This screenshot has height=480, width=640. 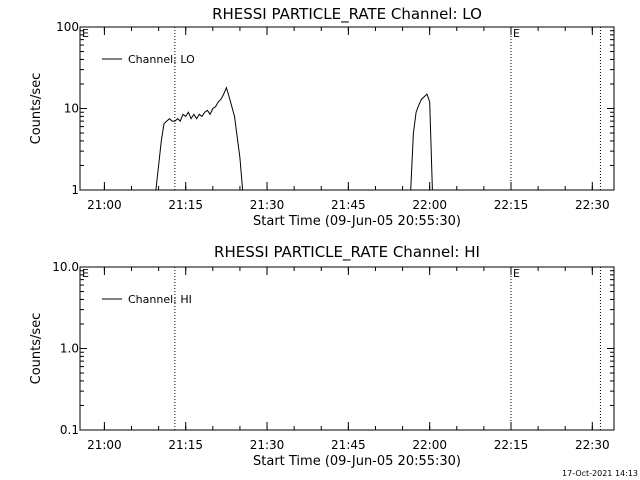 What do you see at coordinates (67, 27) in the screenshot?
I see `y-tick-label: 100` at bounding box center [67, 27].